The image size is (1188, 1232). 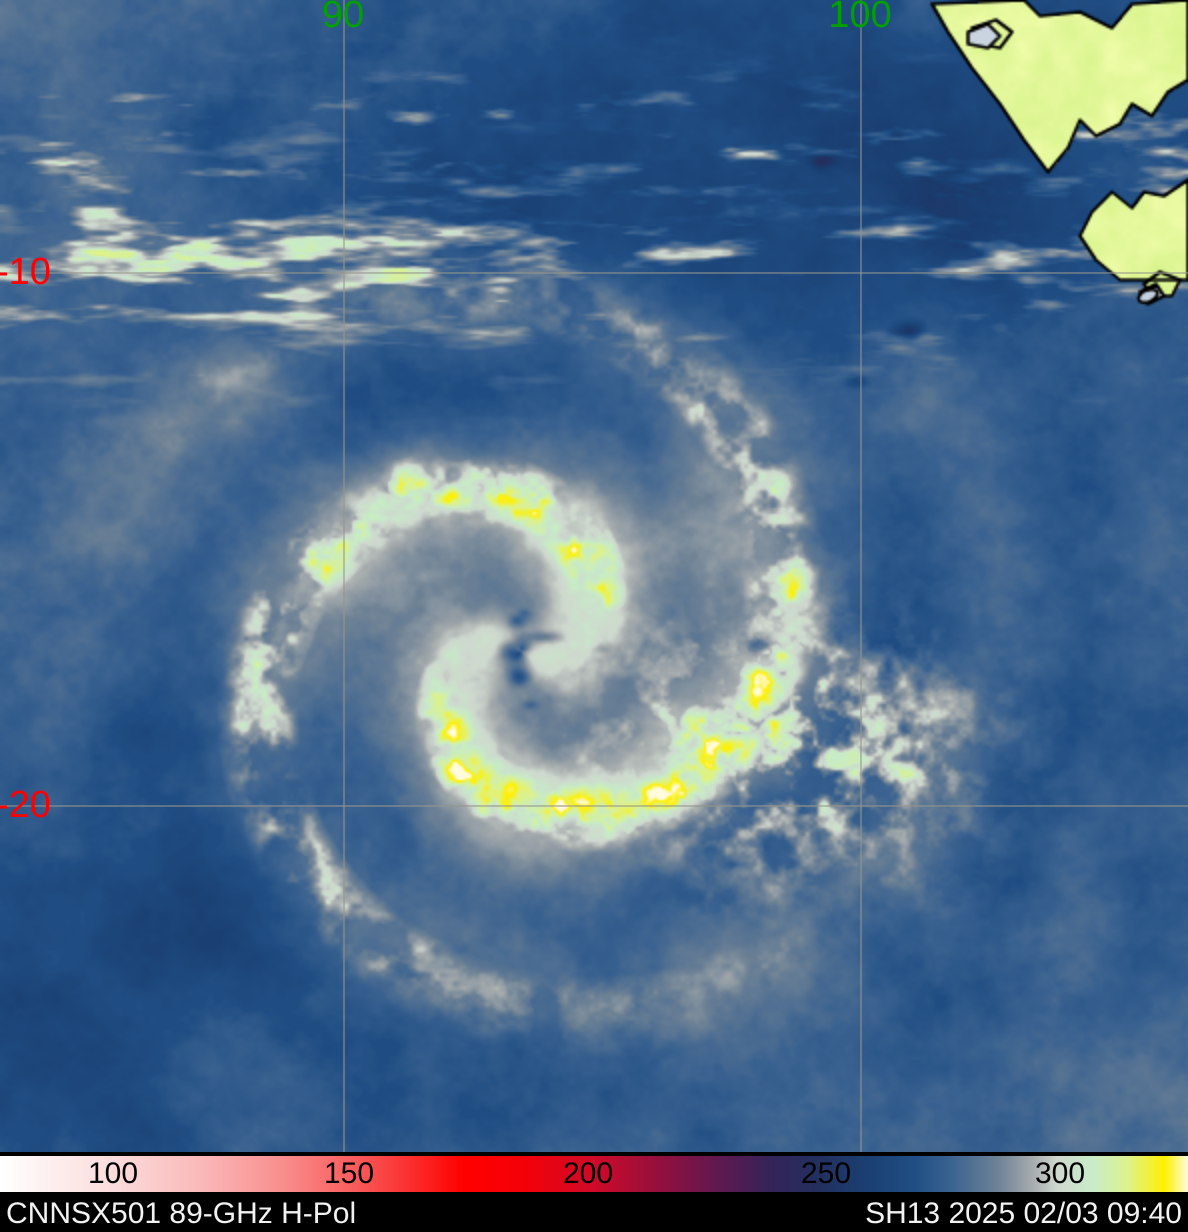 What do you see at coordinates (588, 1173) in the screenshot?
I see `colorbar-tick-200: 200` at bounding box center [588, 1173].